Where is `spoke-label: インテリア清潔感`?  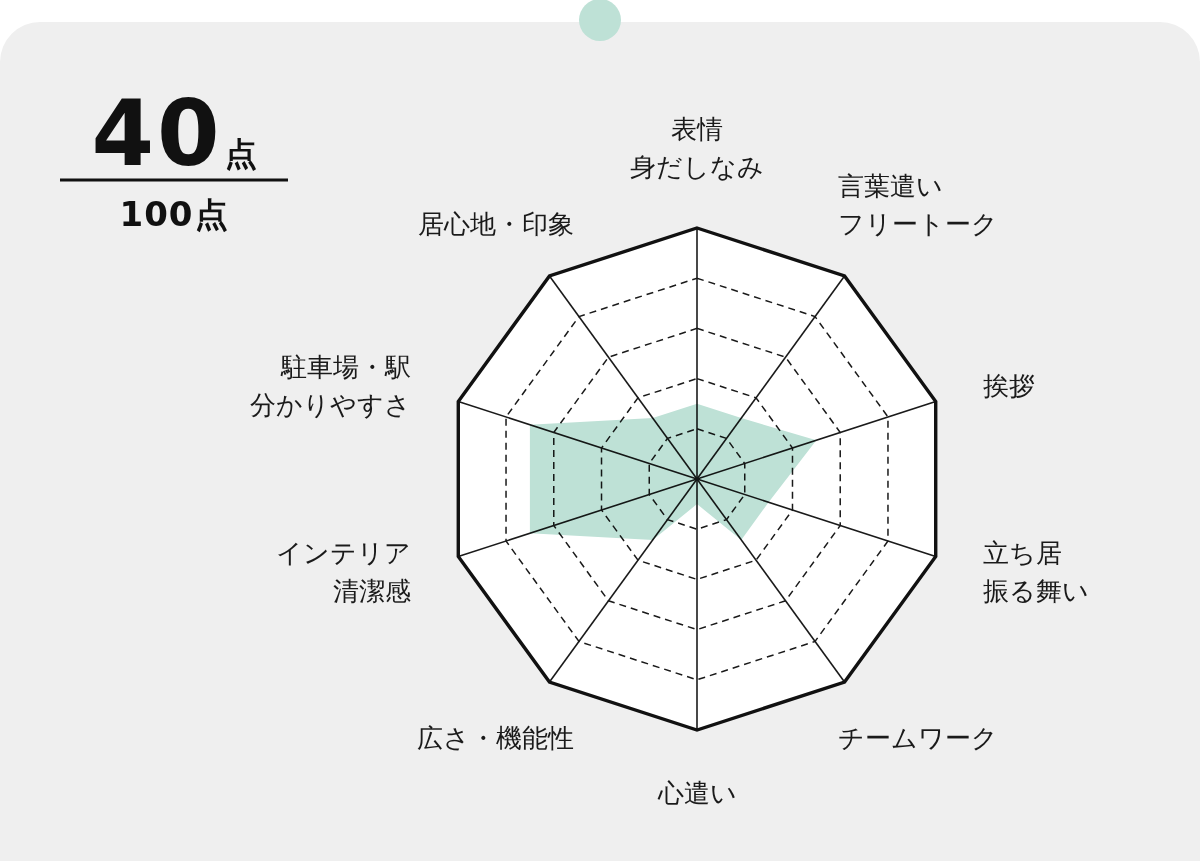 spoke-label: インテリア清潔感 is located at coordinates (343, 572).